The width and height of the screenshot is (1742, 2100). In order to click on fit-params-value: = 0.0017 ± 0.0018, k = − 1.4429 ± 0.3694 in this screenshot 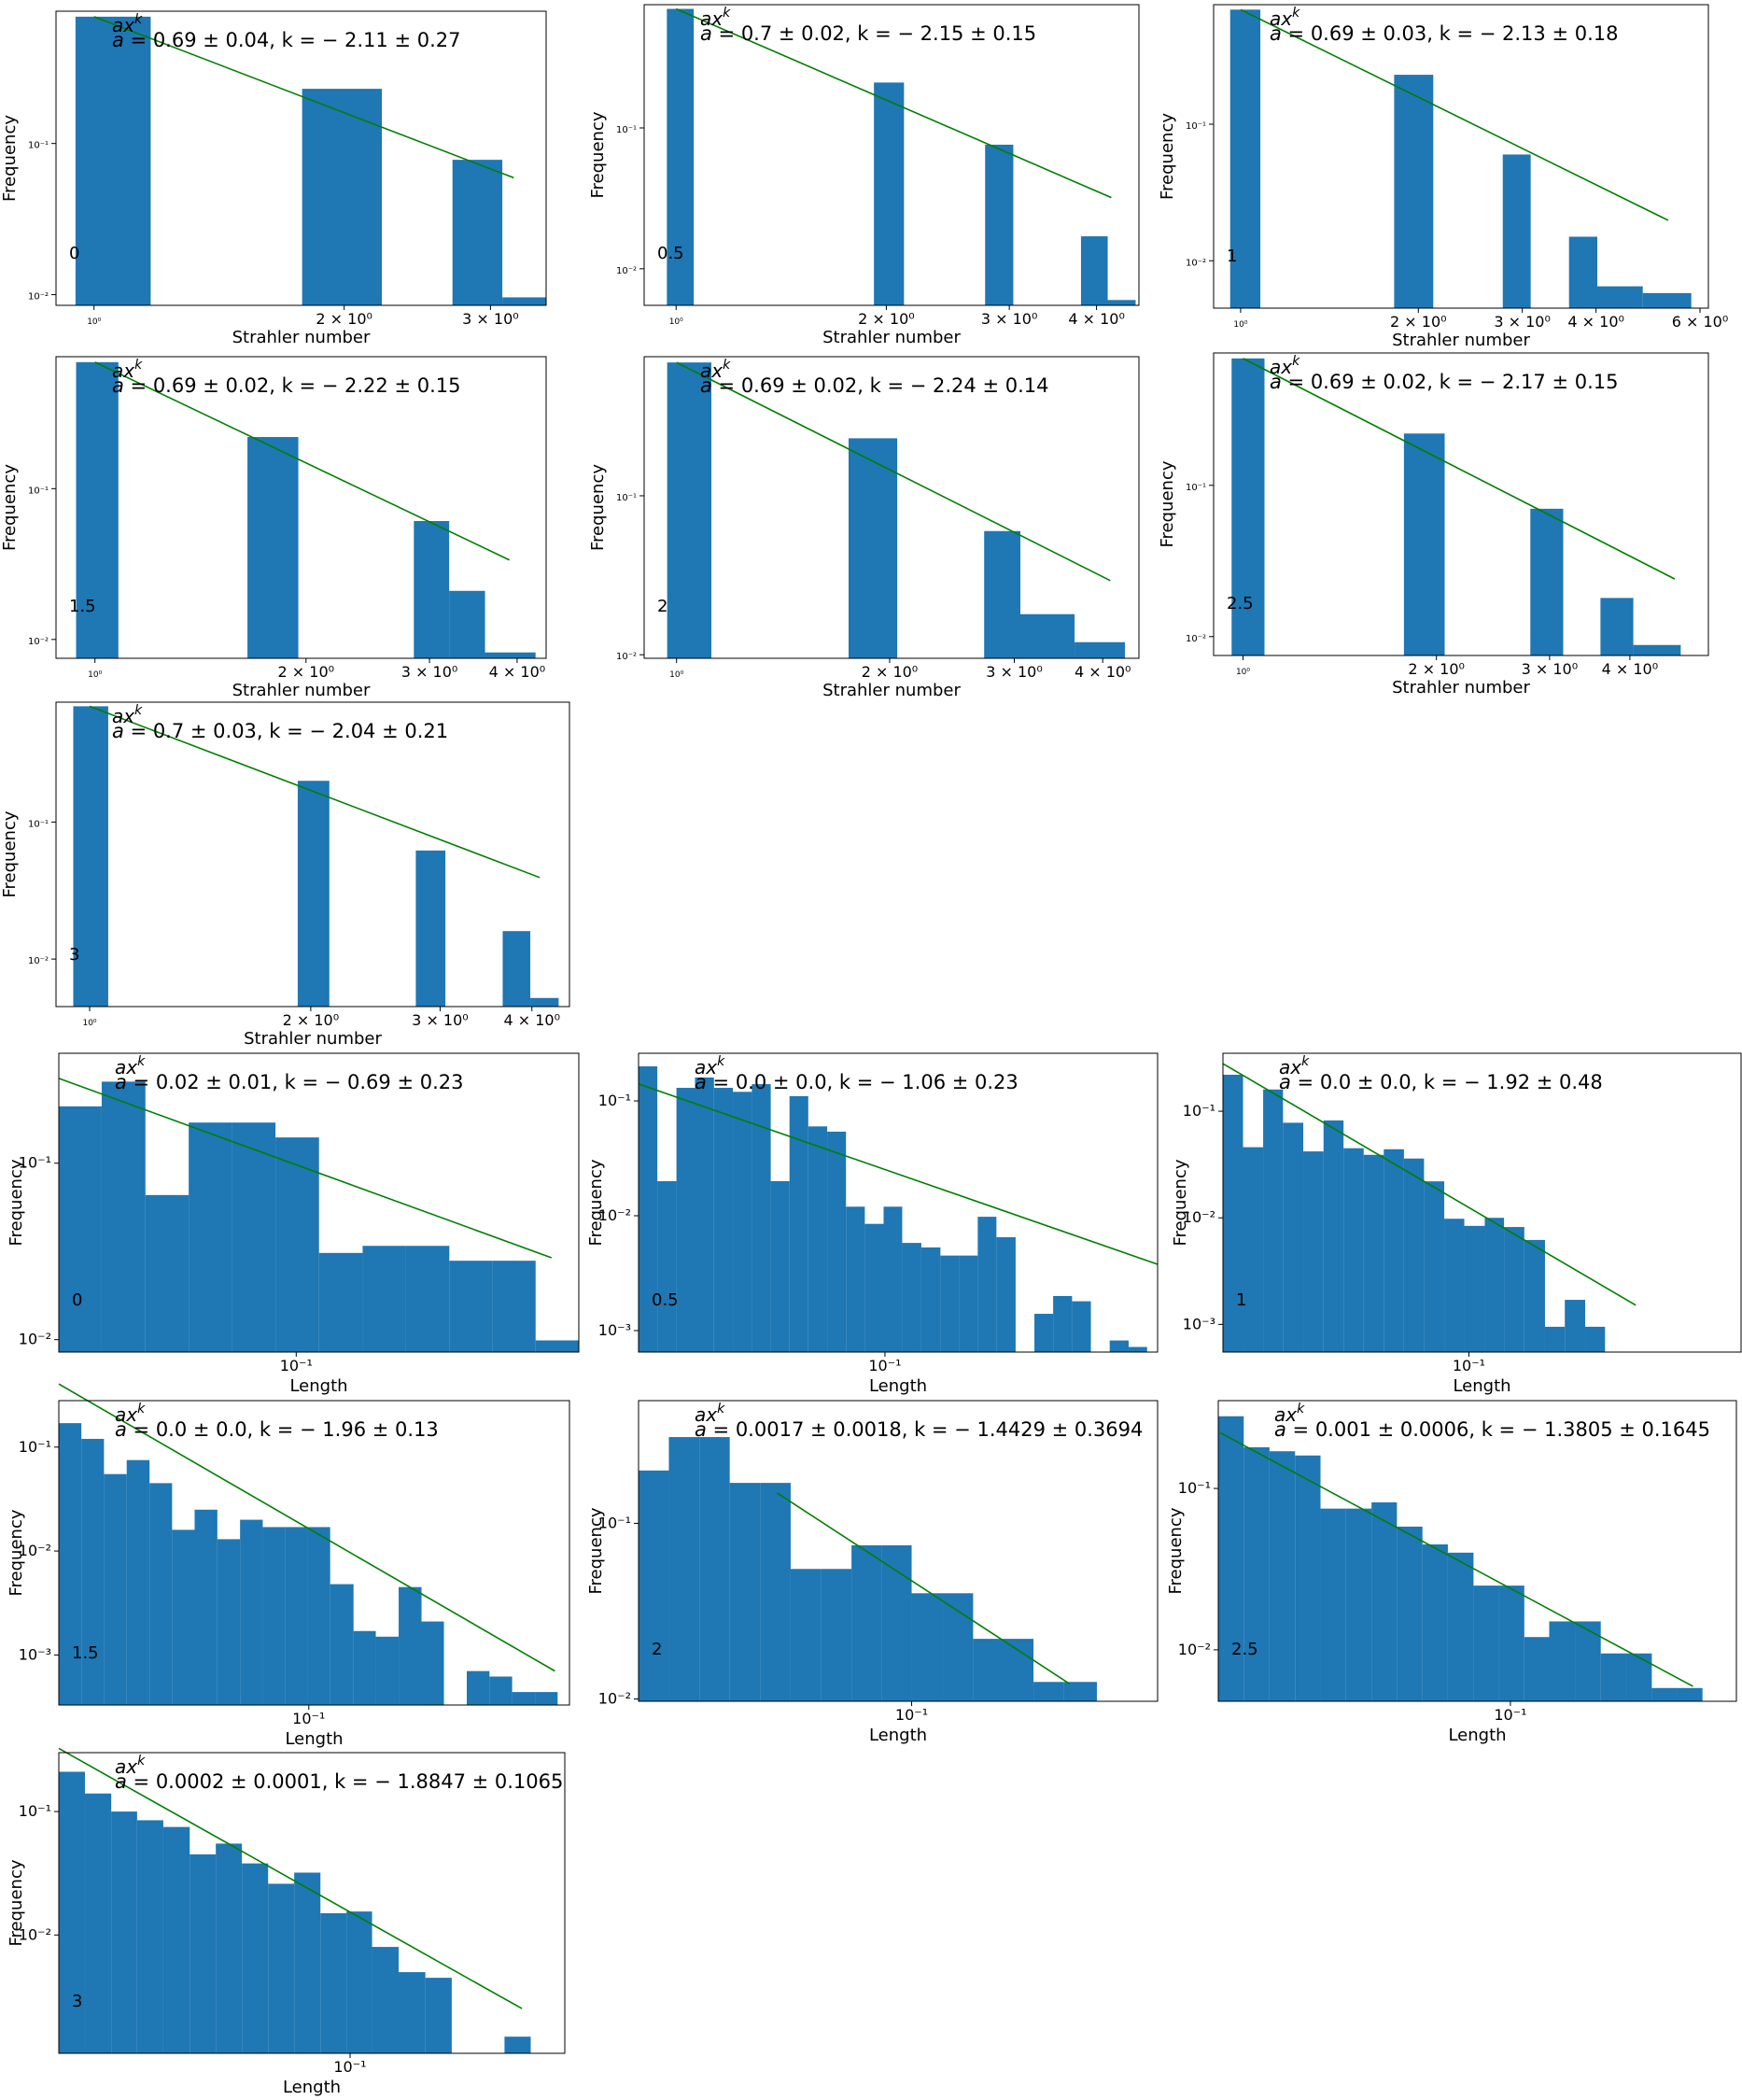, I will do `click(925, 1429)`.